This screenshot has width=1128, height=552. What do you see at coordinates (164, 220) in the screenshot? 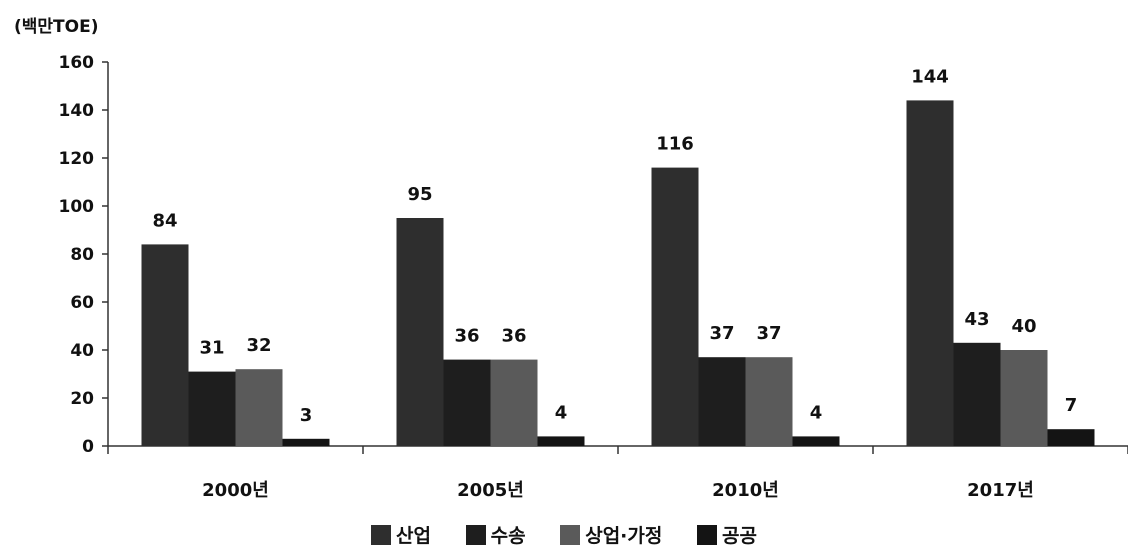
I see `bar-value-label: 84` at bounding box center [164, 220].